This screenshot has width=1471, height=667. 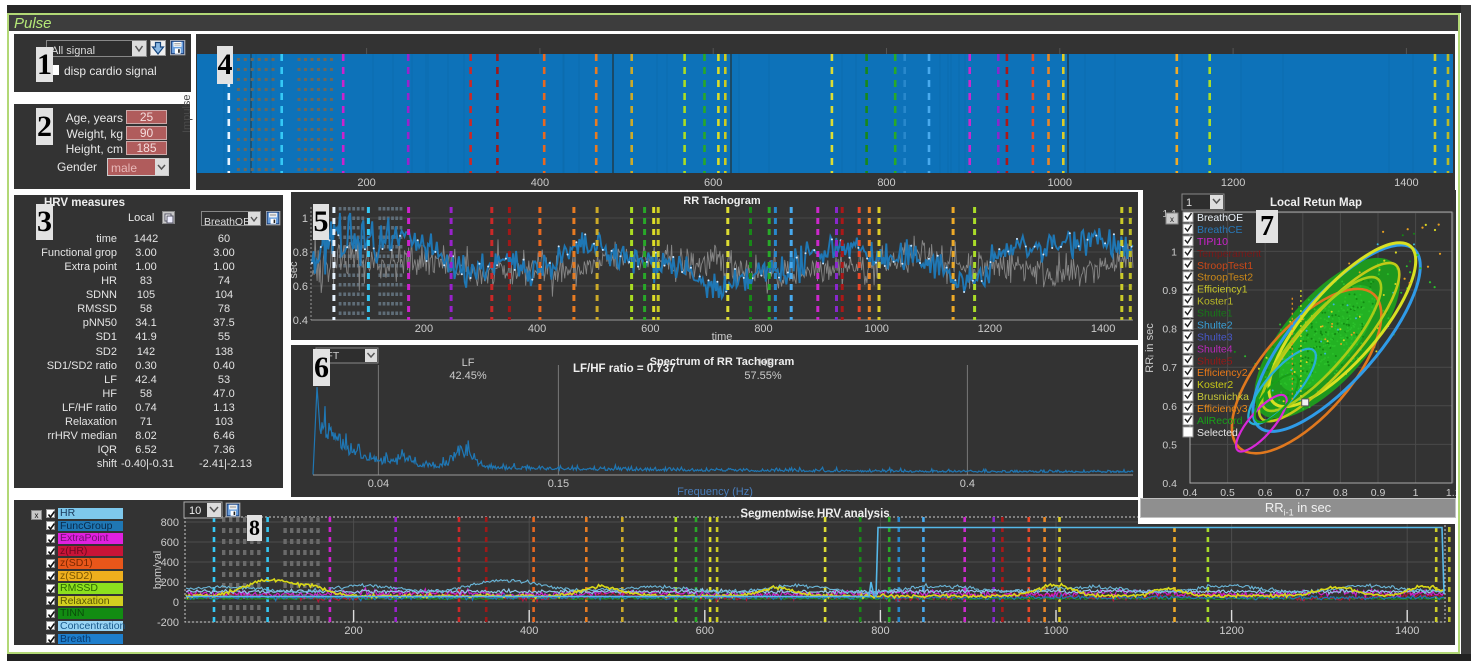 What do you see at coordinates (722, 362) in the screenshot?
I see `svg-text: Spectrum of RR Tachogram` at bounding box center [722, 362].